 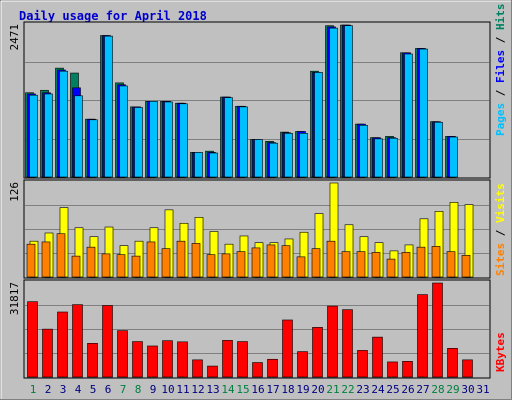 I want to click on x-tick-label-30: 30, so click(x=467, y=389).